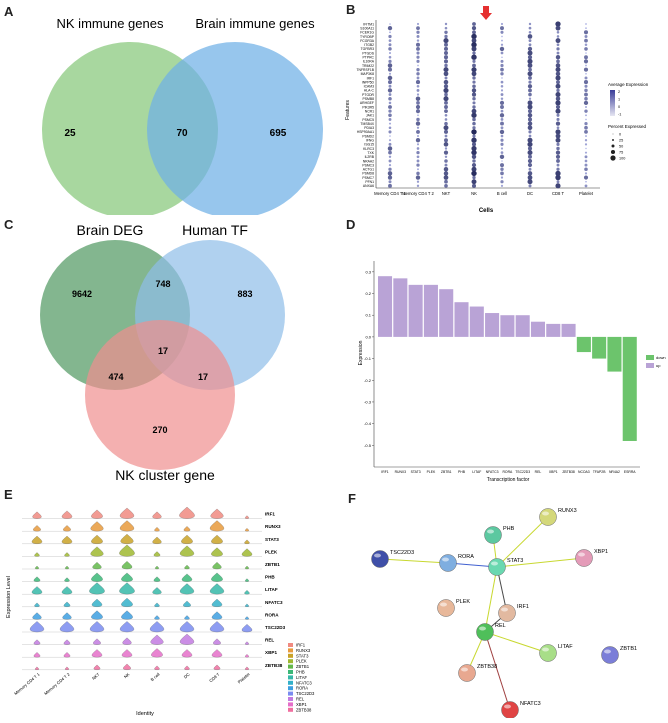 The image size is (668, 723). Describe the element at coordinates (446, 193) in the screenshot. I see `dotplot-cell-label: NKT` at that location.